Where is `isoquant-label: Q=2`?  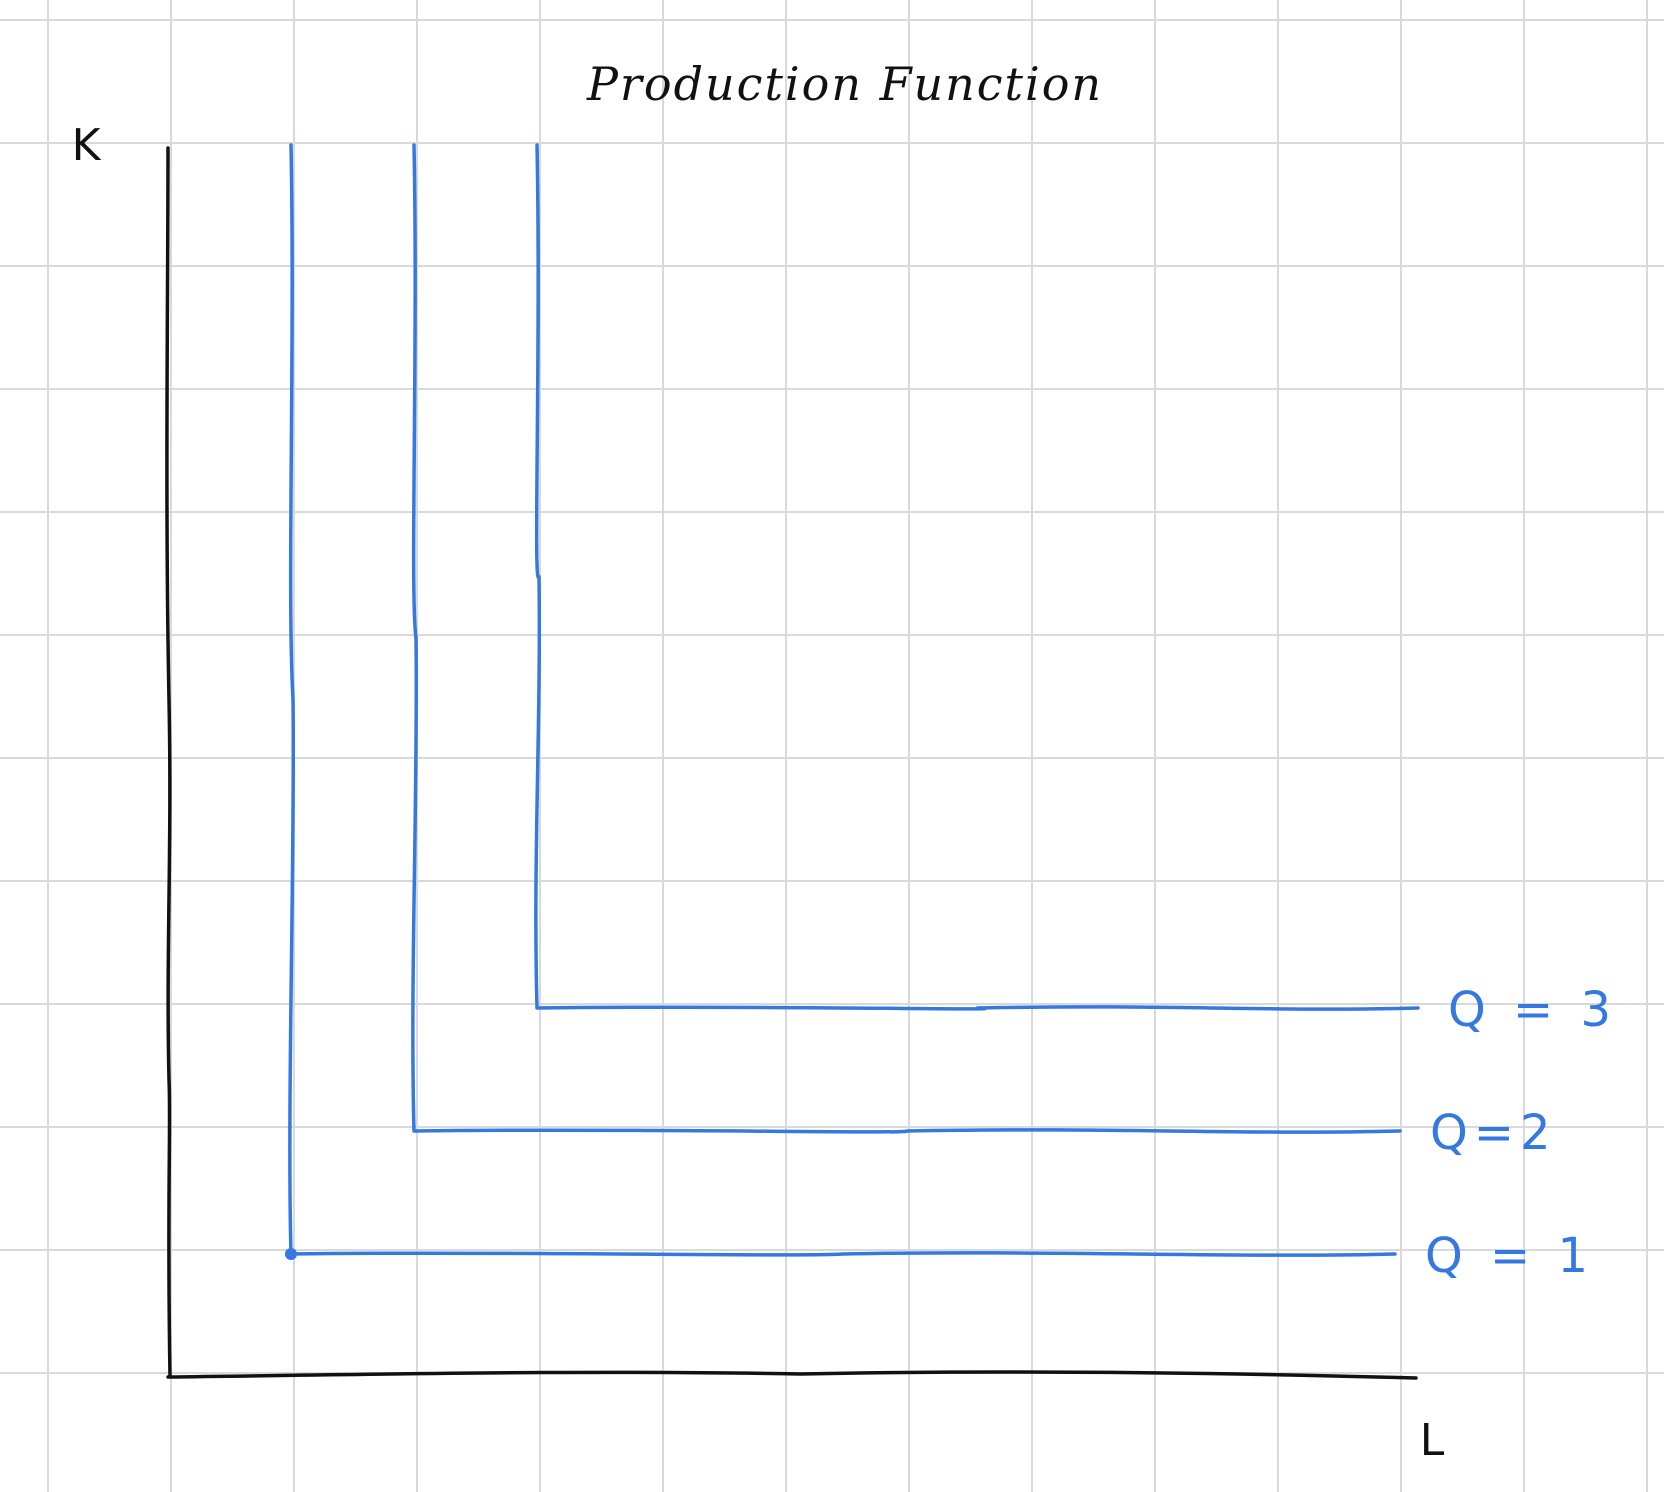
isoquant-label: Q=2 is located at coordinates (1493, 1133).